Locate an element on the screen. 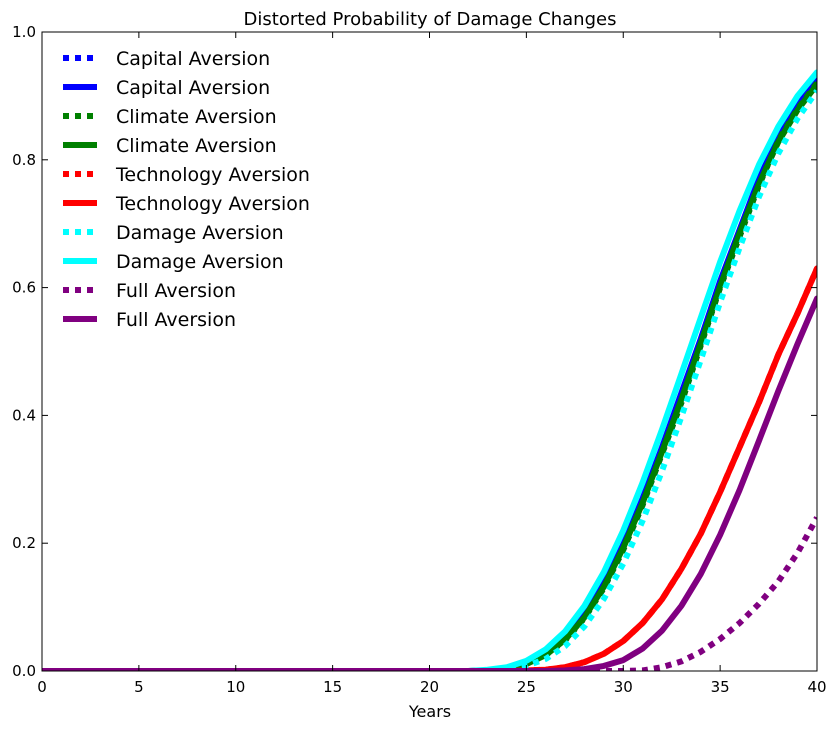 The image size is (837, 730). y-tick-label: 0.2 is located at coordinates (24, 543).